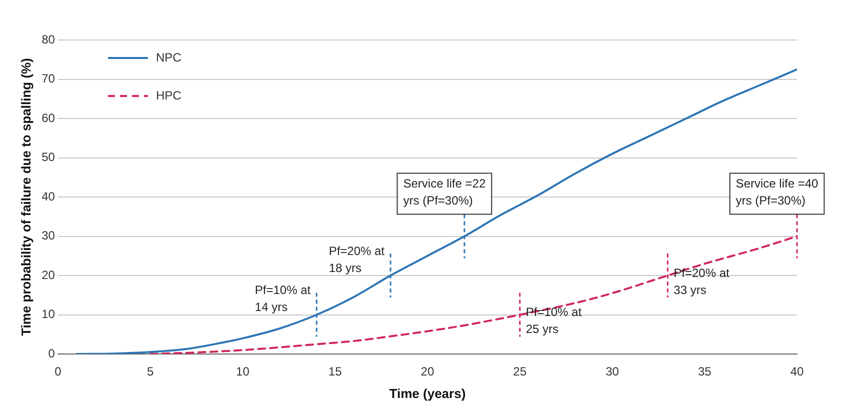 The image size is (847, 411). I want to click on annotation: Service life =40 yrs (Pf=30%), so click(777, 192).